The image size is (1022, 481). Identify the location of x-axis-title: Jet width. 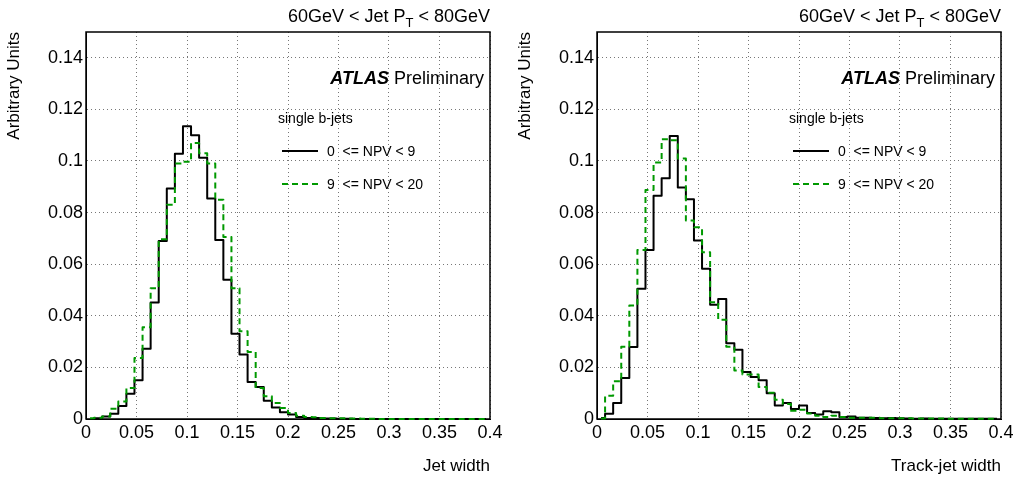
(456, 466).